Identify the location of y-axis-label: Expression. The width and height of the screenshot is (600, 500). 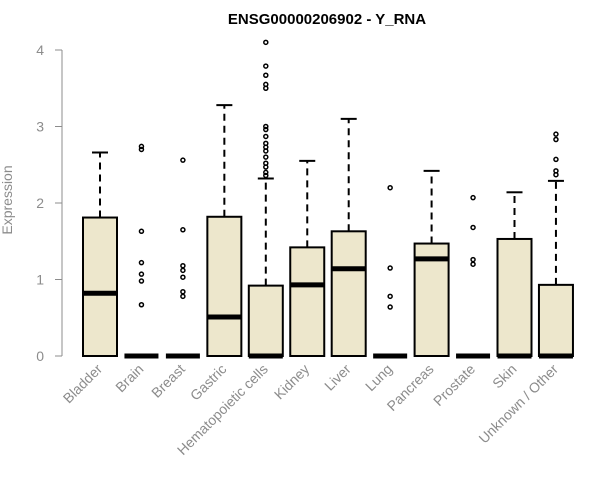
(7, 199).